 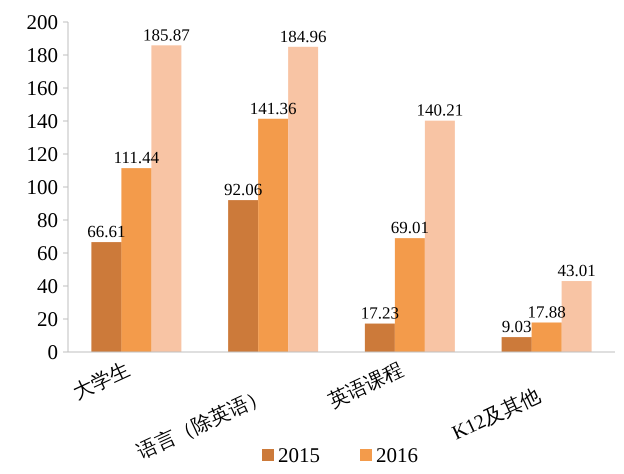 I want to click on data-label: 185.87, so click(x=166, y=34).